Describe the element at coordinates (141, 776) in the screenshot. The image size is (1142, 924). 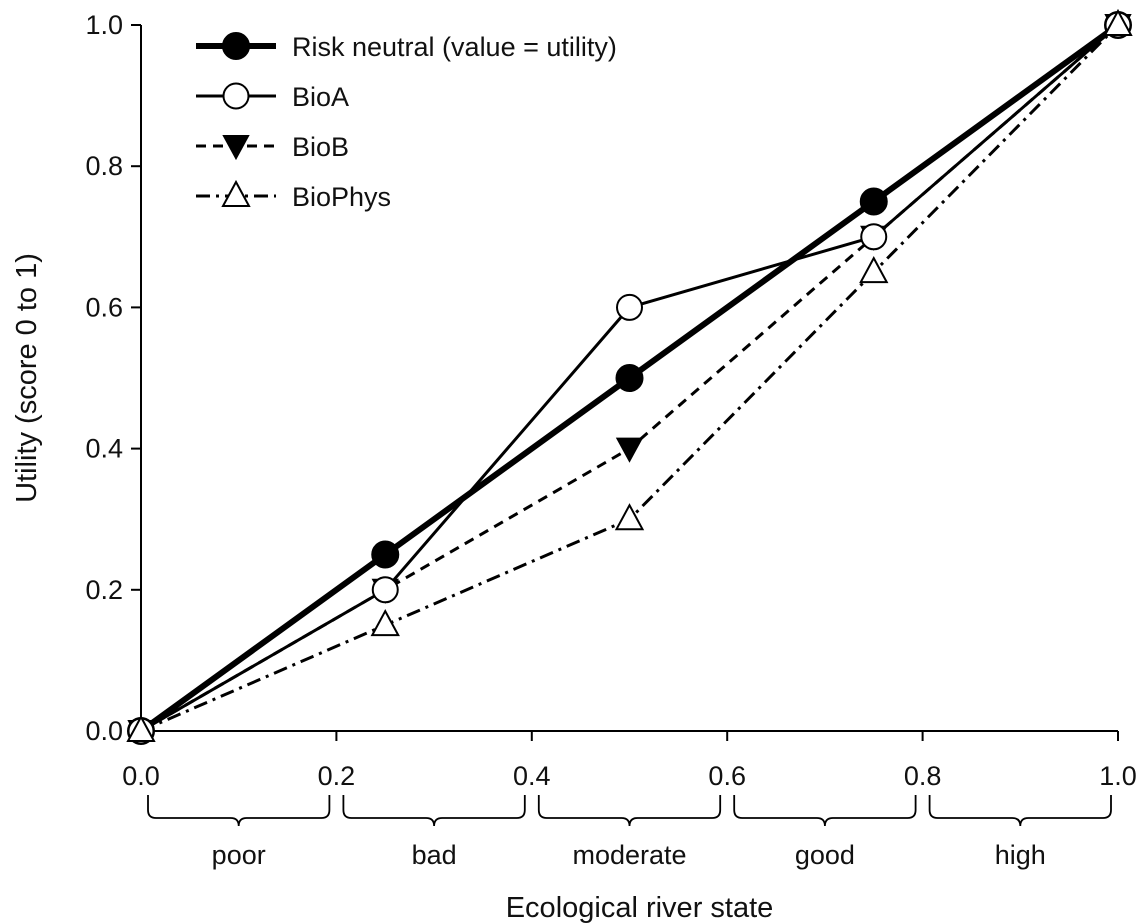
I see `x-tick-label: 0.0` at that location.